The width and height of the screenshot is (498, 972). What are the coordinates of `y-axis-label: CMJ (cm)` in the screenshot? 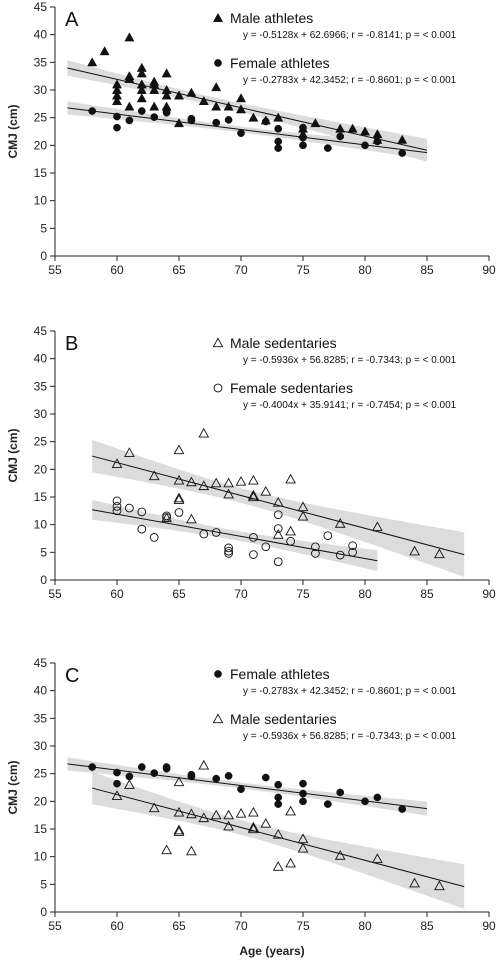 It's located at (13, 455).